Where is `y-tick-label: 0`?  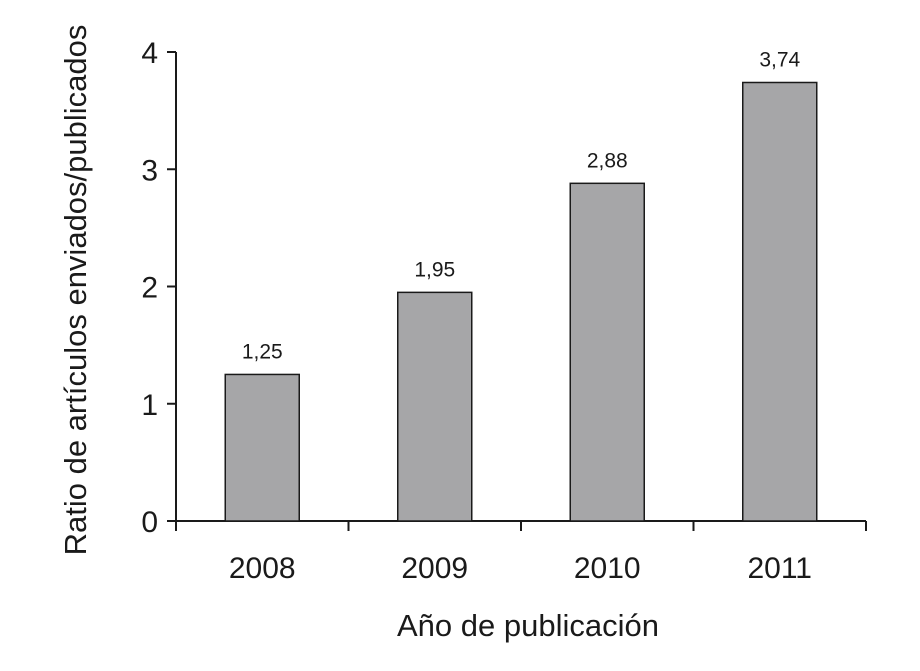 y-tick-label: 0 is located at coordinates (149, 522).